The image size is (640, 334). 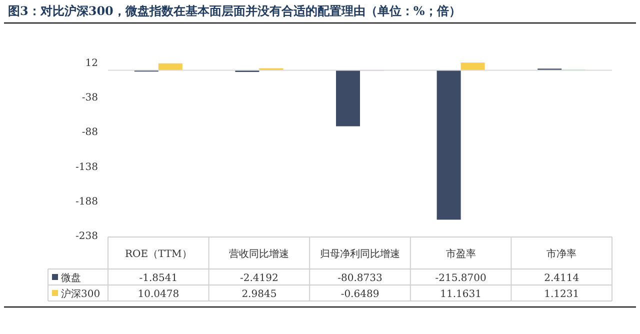 What do you see at coordinates (461, 254) in the screenshot?
I see `x-tick-label: 市盈率` at bounding box center [461, 254].